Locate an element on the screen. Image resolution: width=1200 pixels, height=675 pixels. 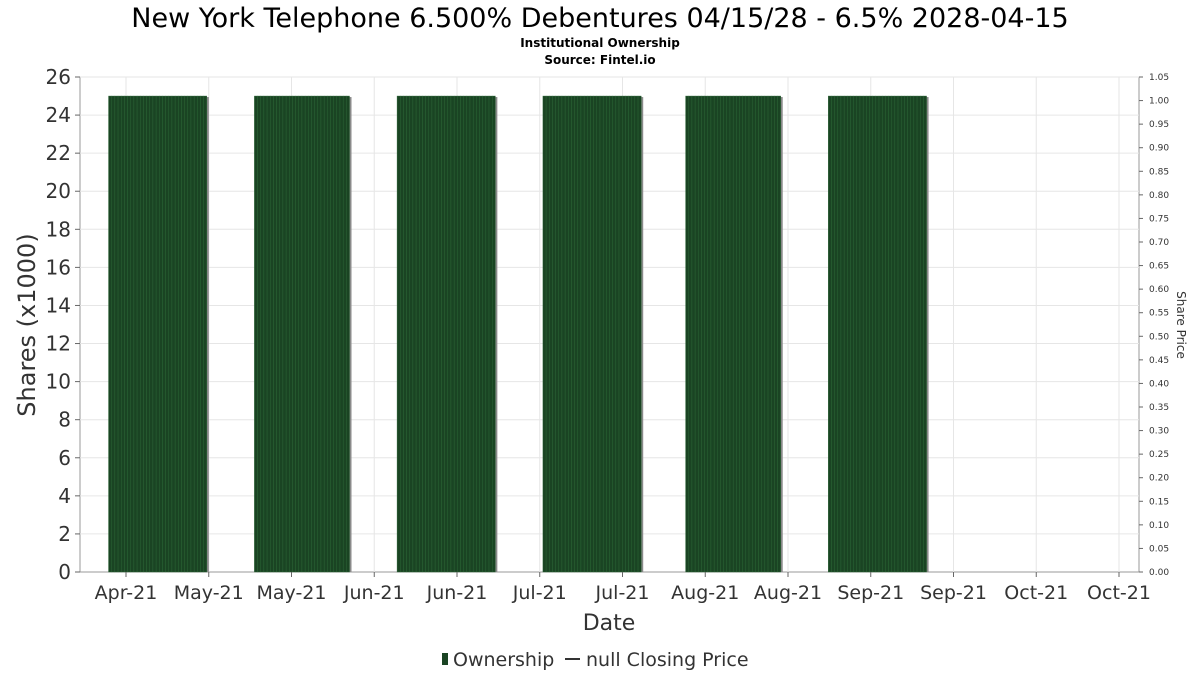
chart-source: Source: Fintel.io is located at coordinates (599, 60).